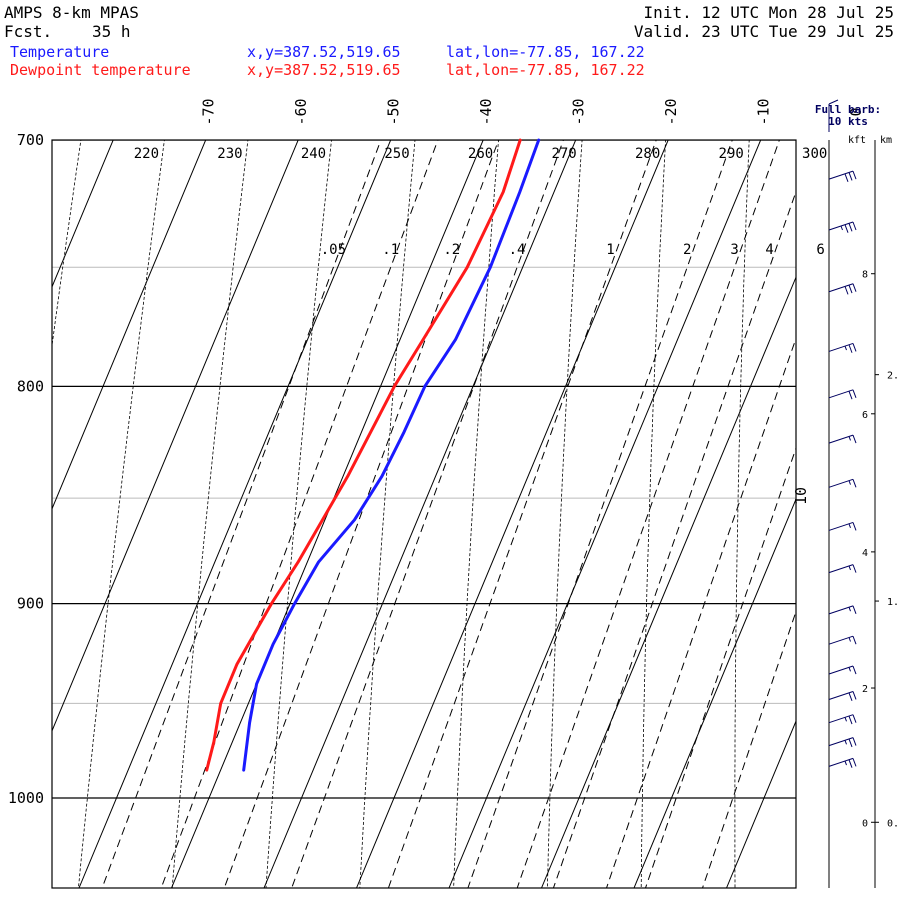 Image resolution: width=900 pixels, height=900 pixels. Describe the element at coordinates (687, 250) in the screenshot. I see `mixing-ratio-label: 2` at that location.